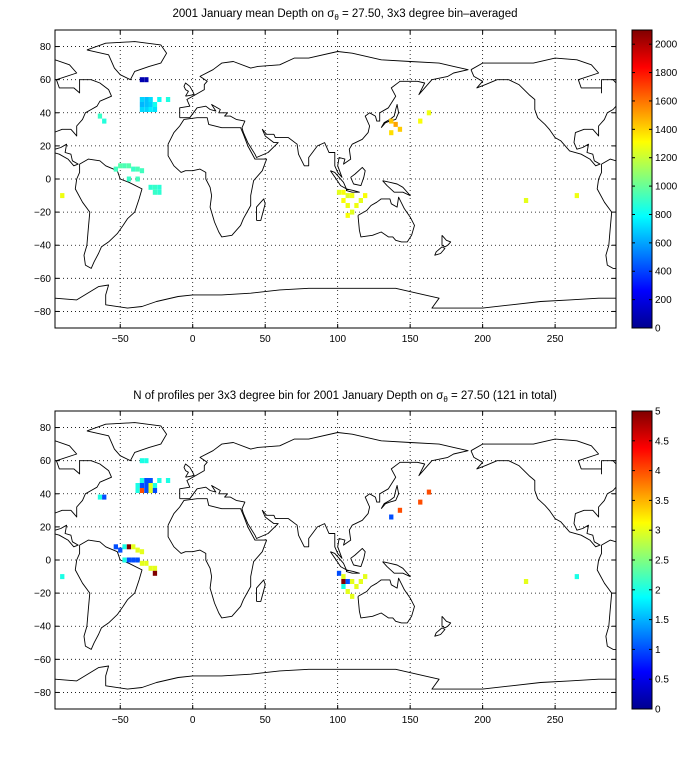 The width and height of the screenshot is (696, 760). What do you see at coordinates (555, 720) in the screenshot?
I see `x-tick-label: 250` at bounding box center [555, 720].